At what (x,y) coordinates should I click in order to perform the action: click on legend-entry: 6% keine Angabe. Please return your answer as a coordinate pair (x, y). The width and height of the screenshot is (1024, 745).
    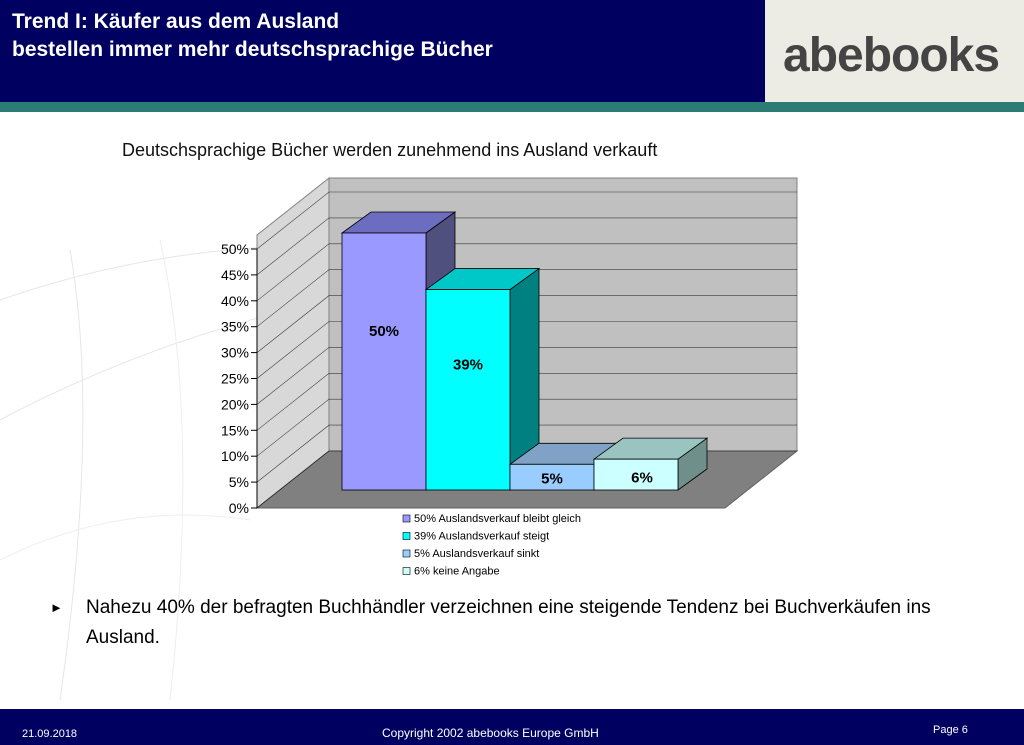
    Looking at the image, I should click on (457, 572).